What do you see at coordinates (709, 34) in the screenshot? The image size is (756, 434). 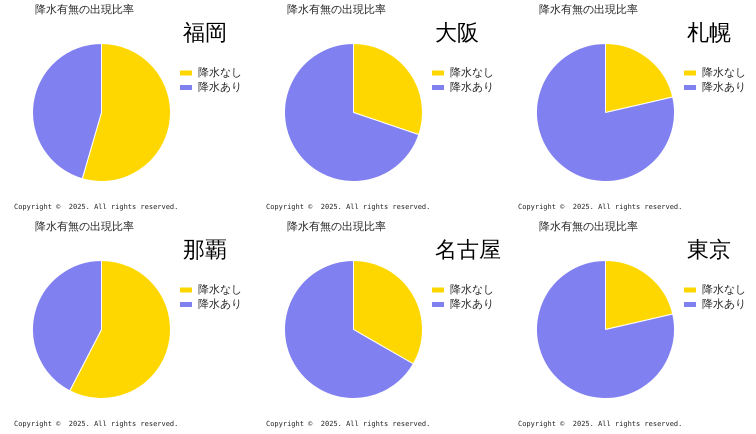 I see `chart-subtitle: 札幌` at bounding box center [709, 34].